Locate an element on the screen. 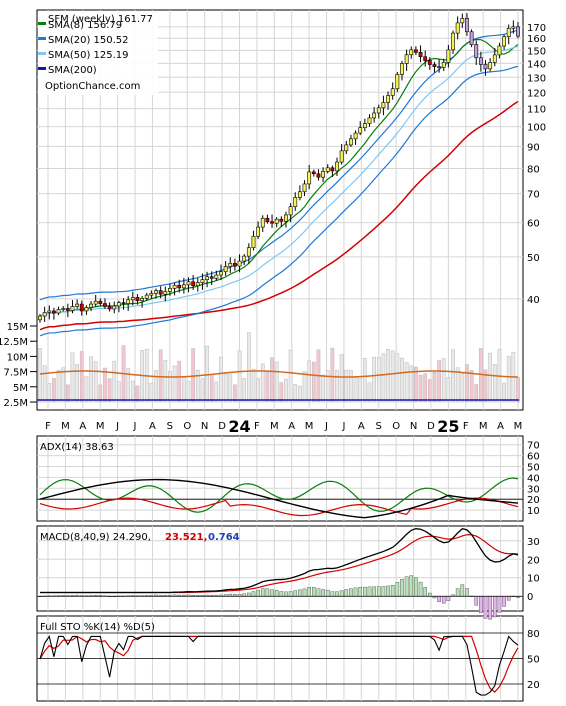 The image size is (566, 706). legend-swatch-sma20 is located at coordinates (42, 38).